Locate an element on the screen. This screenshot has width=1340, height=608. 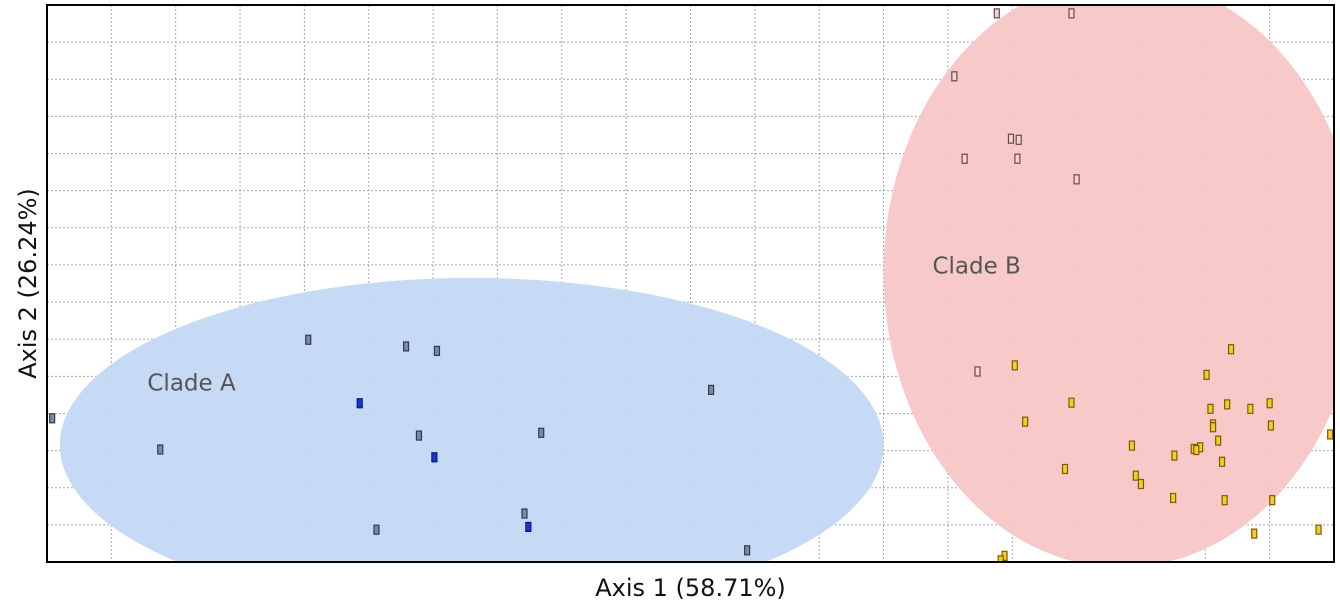
y-axis-title: Axis 2 (26.24%) is located at coordinates (28, 283).